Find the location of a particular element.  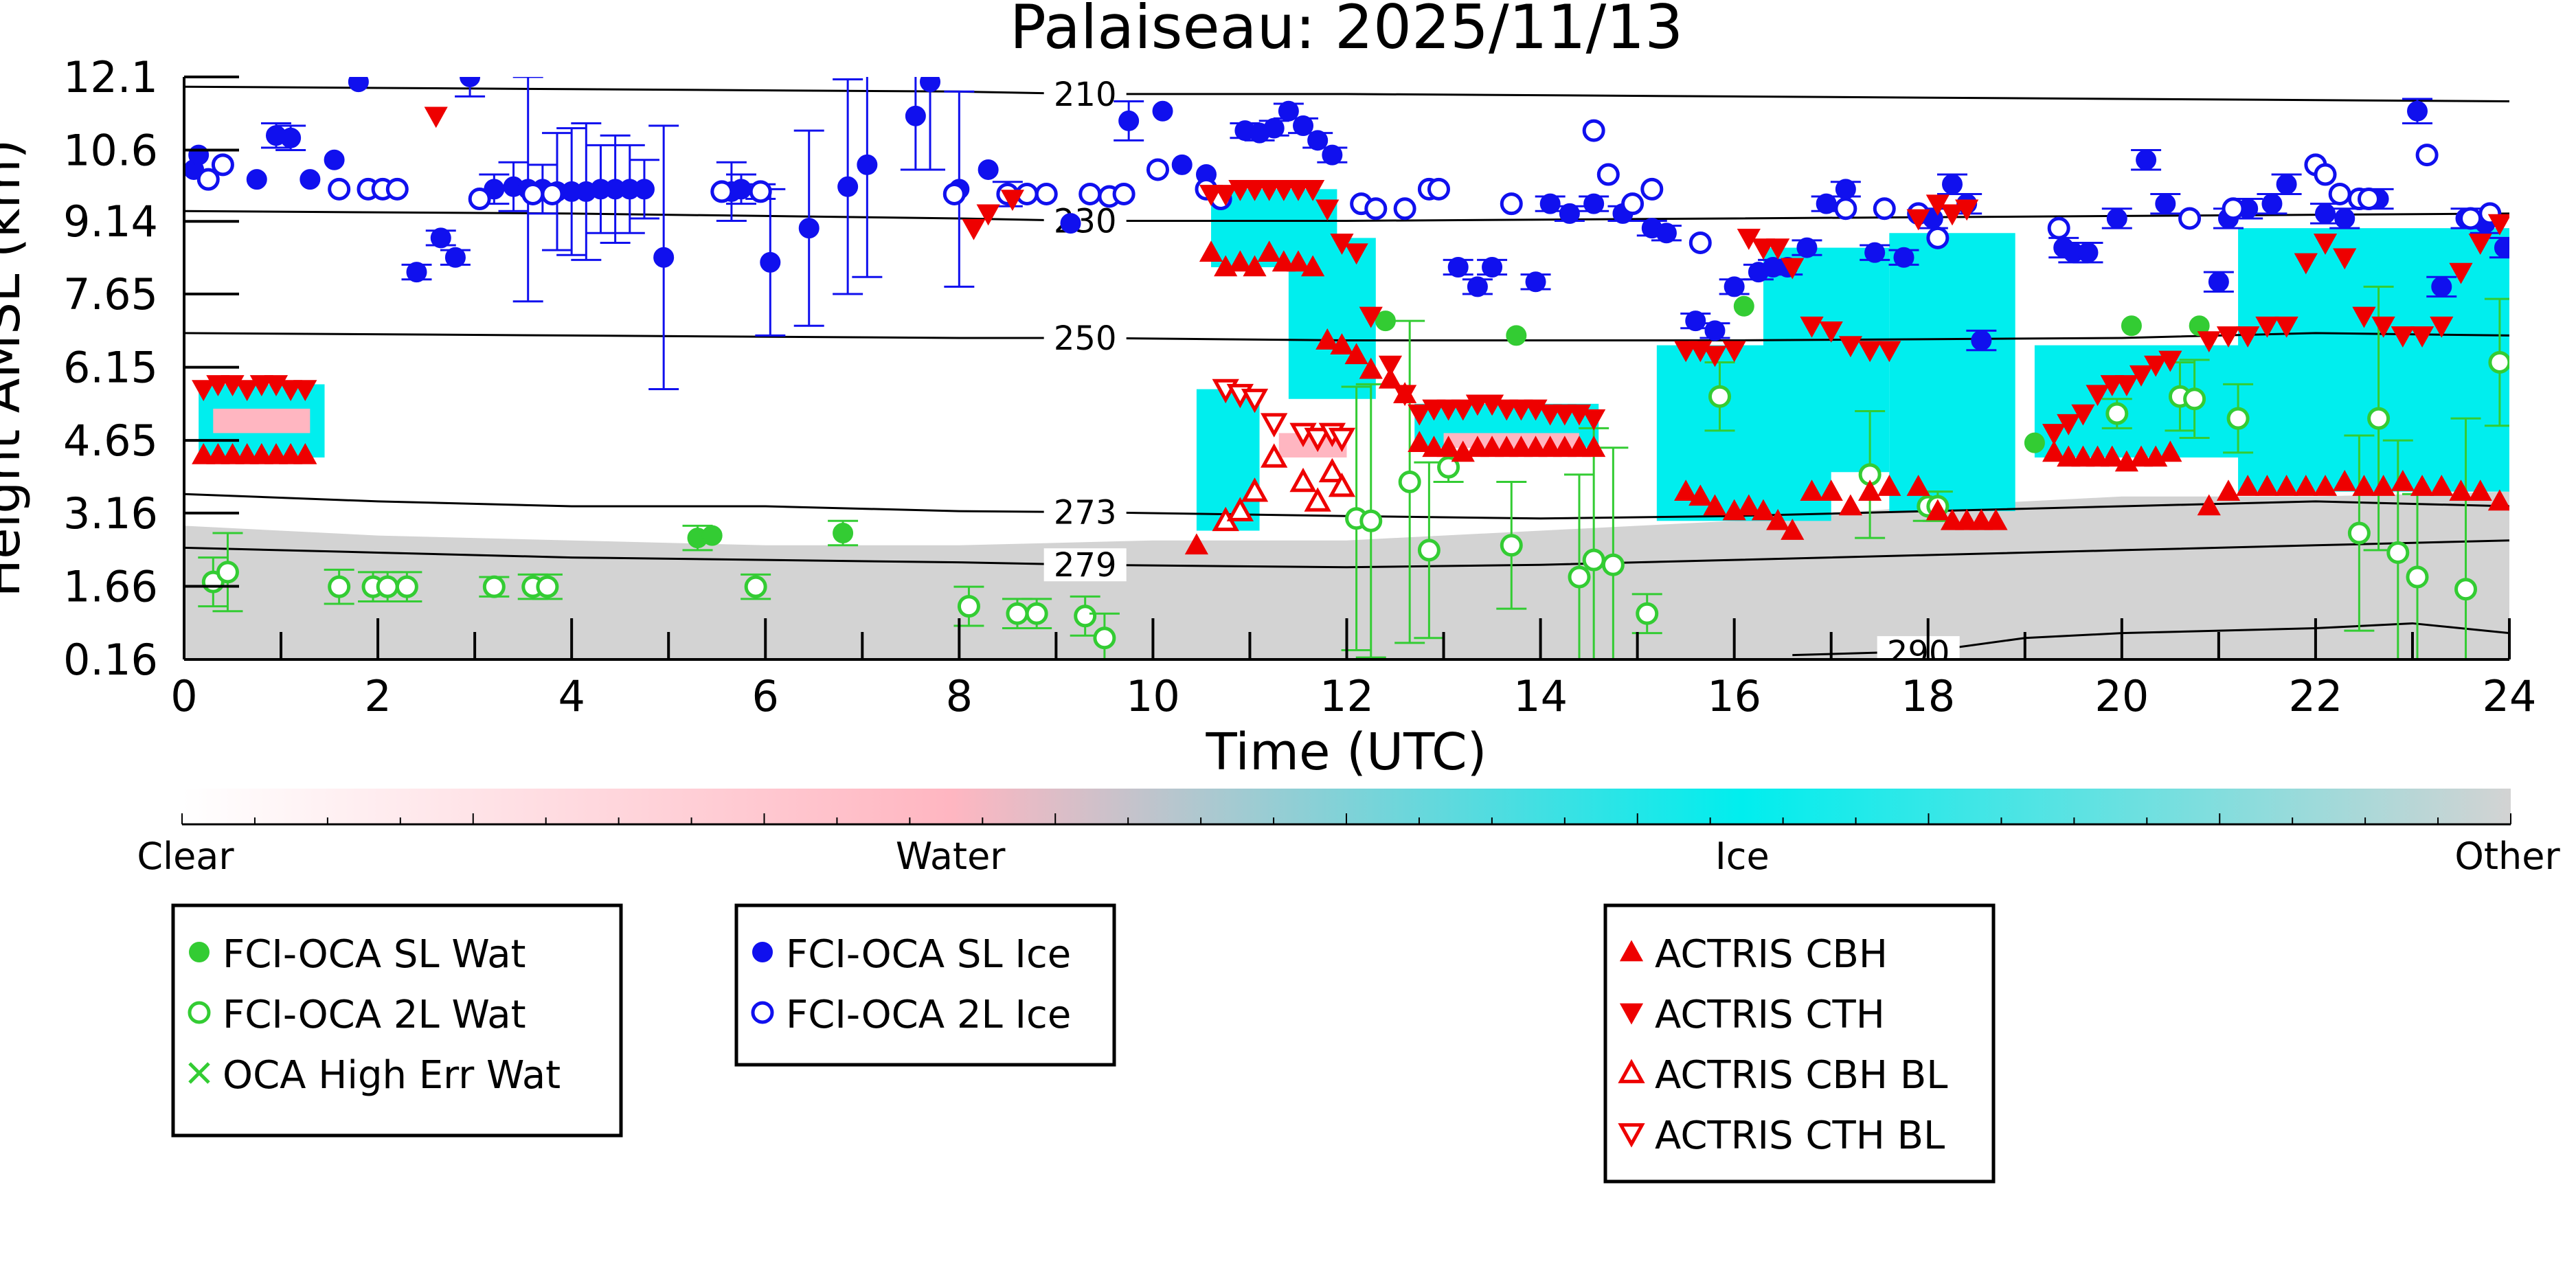

legend-entry: ACTRIS CBH is located at coordinates (1771, 954).